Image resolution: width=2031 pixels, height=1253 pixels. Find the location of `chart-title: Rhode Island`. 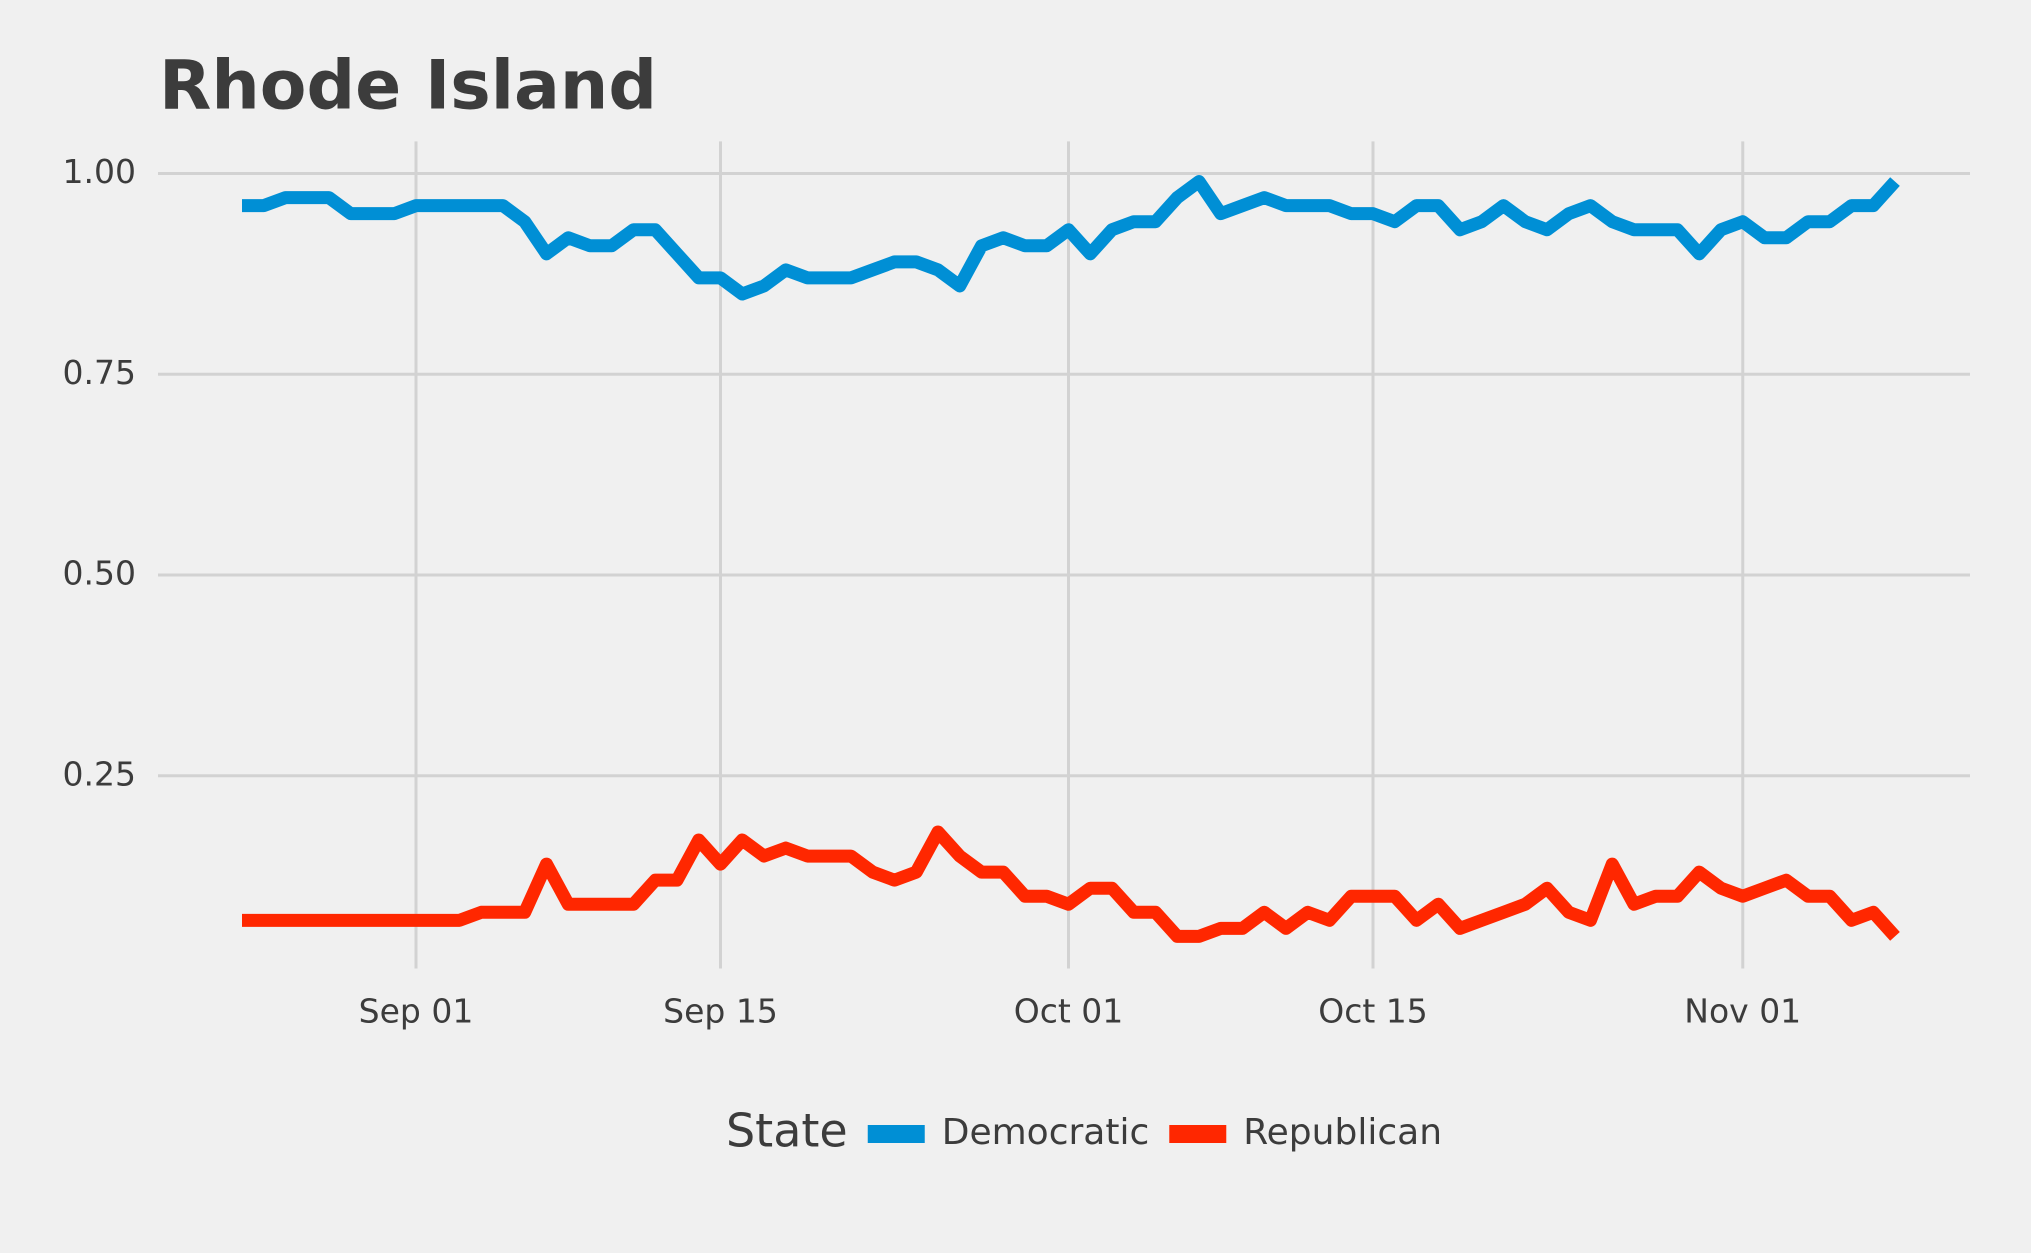

chart-title: Rhode Island is located at coordinates (408, 86).